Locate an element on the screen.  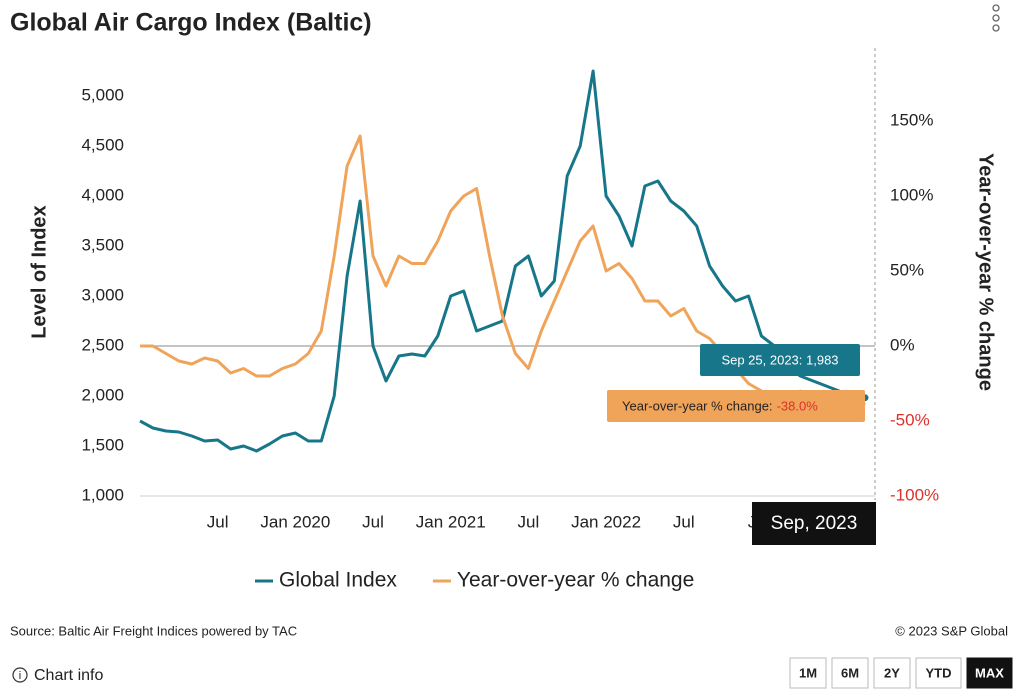
copyright: © 2023 S&P Global is located at coordinates (951, 630).